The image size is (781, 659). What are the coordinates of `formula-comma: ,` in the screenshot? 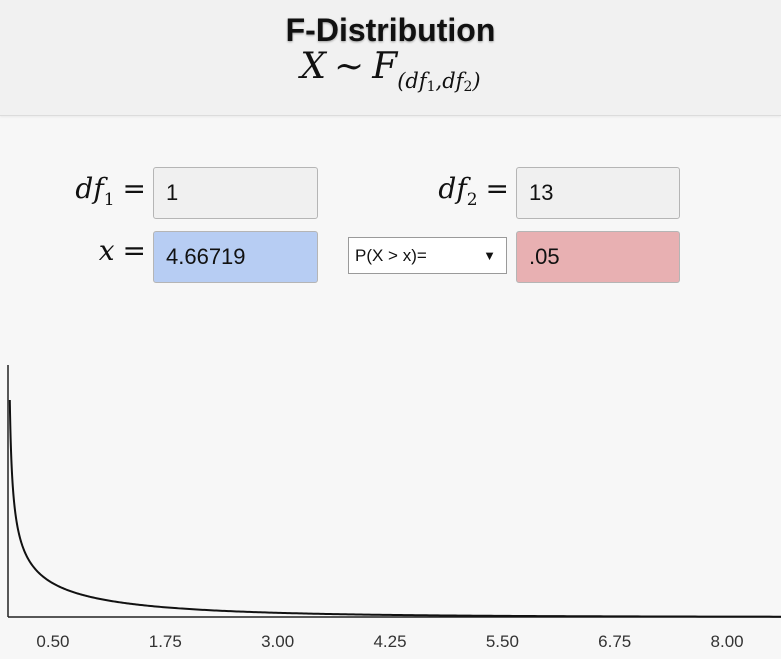 It's located at (439, 81).